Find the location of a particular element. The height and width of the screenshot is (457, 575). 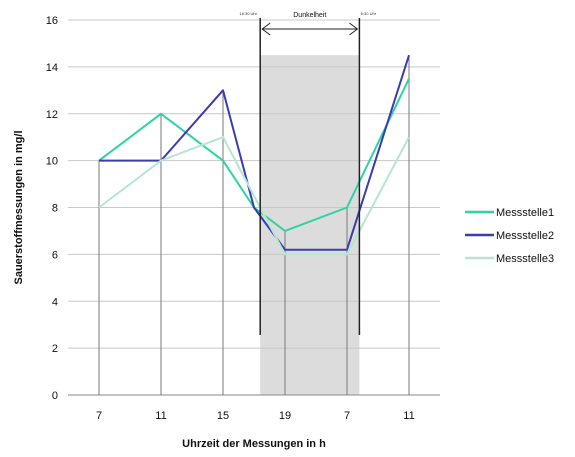

dark-period-band is located at coordinates (310, 225).